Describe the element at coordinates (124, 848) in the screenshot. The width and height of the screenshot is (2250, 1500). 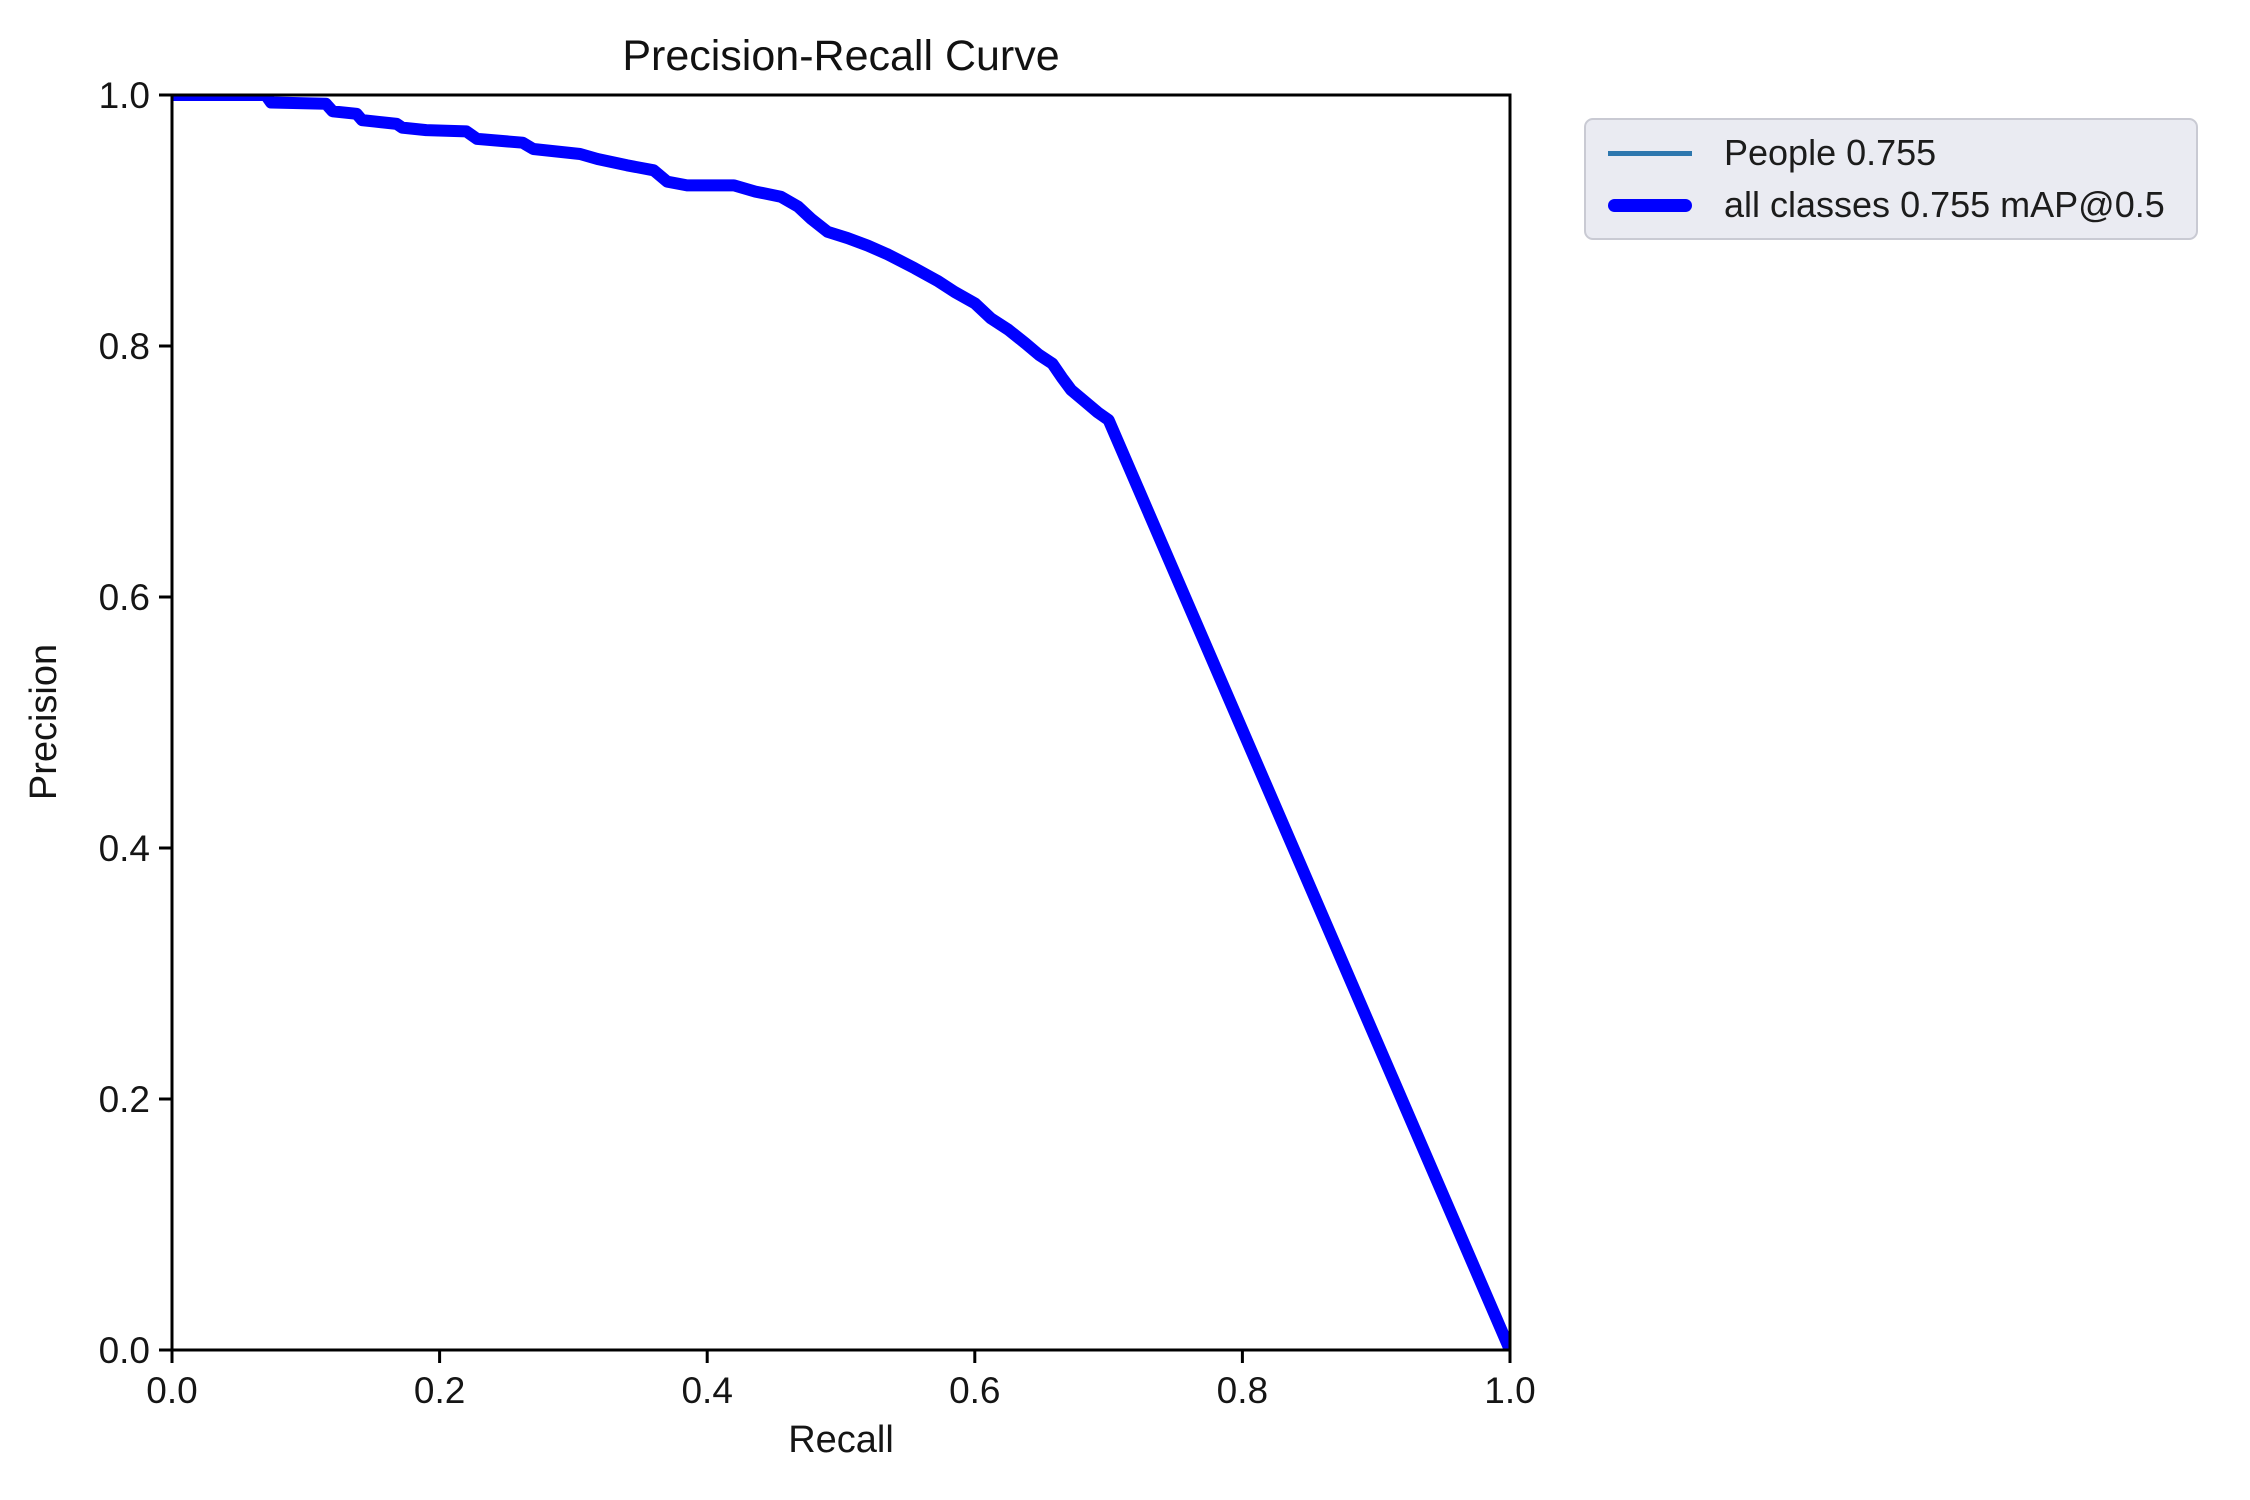
I see `y-tick-label: 0.4` at that location.